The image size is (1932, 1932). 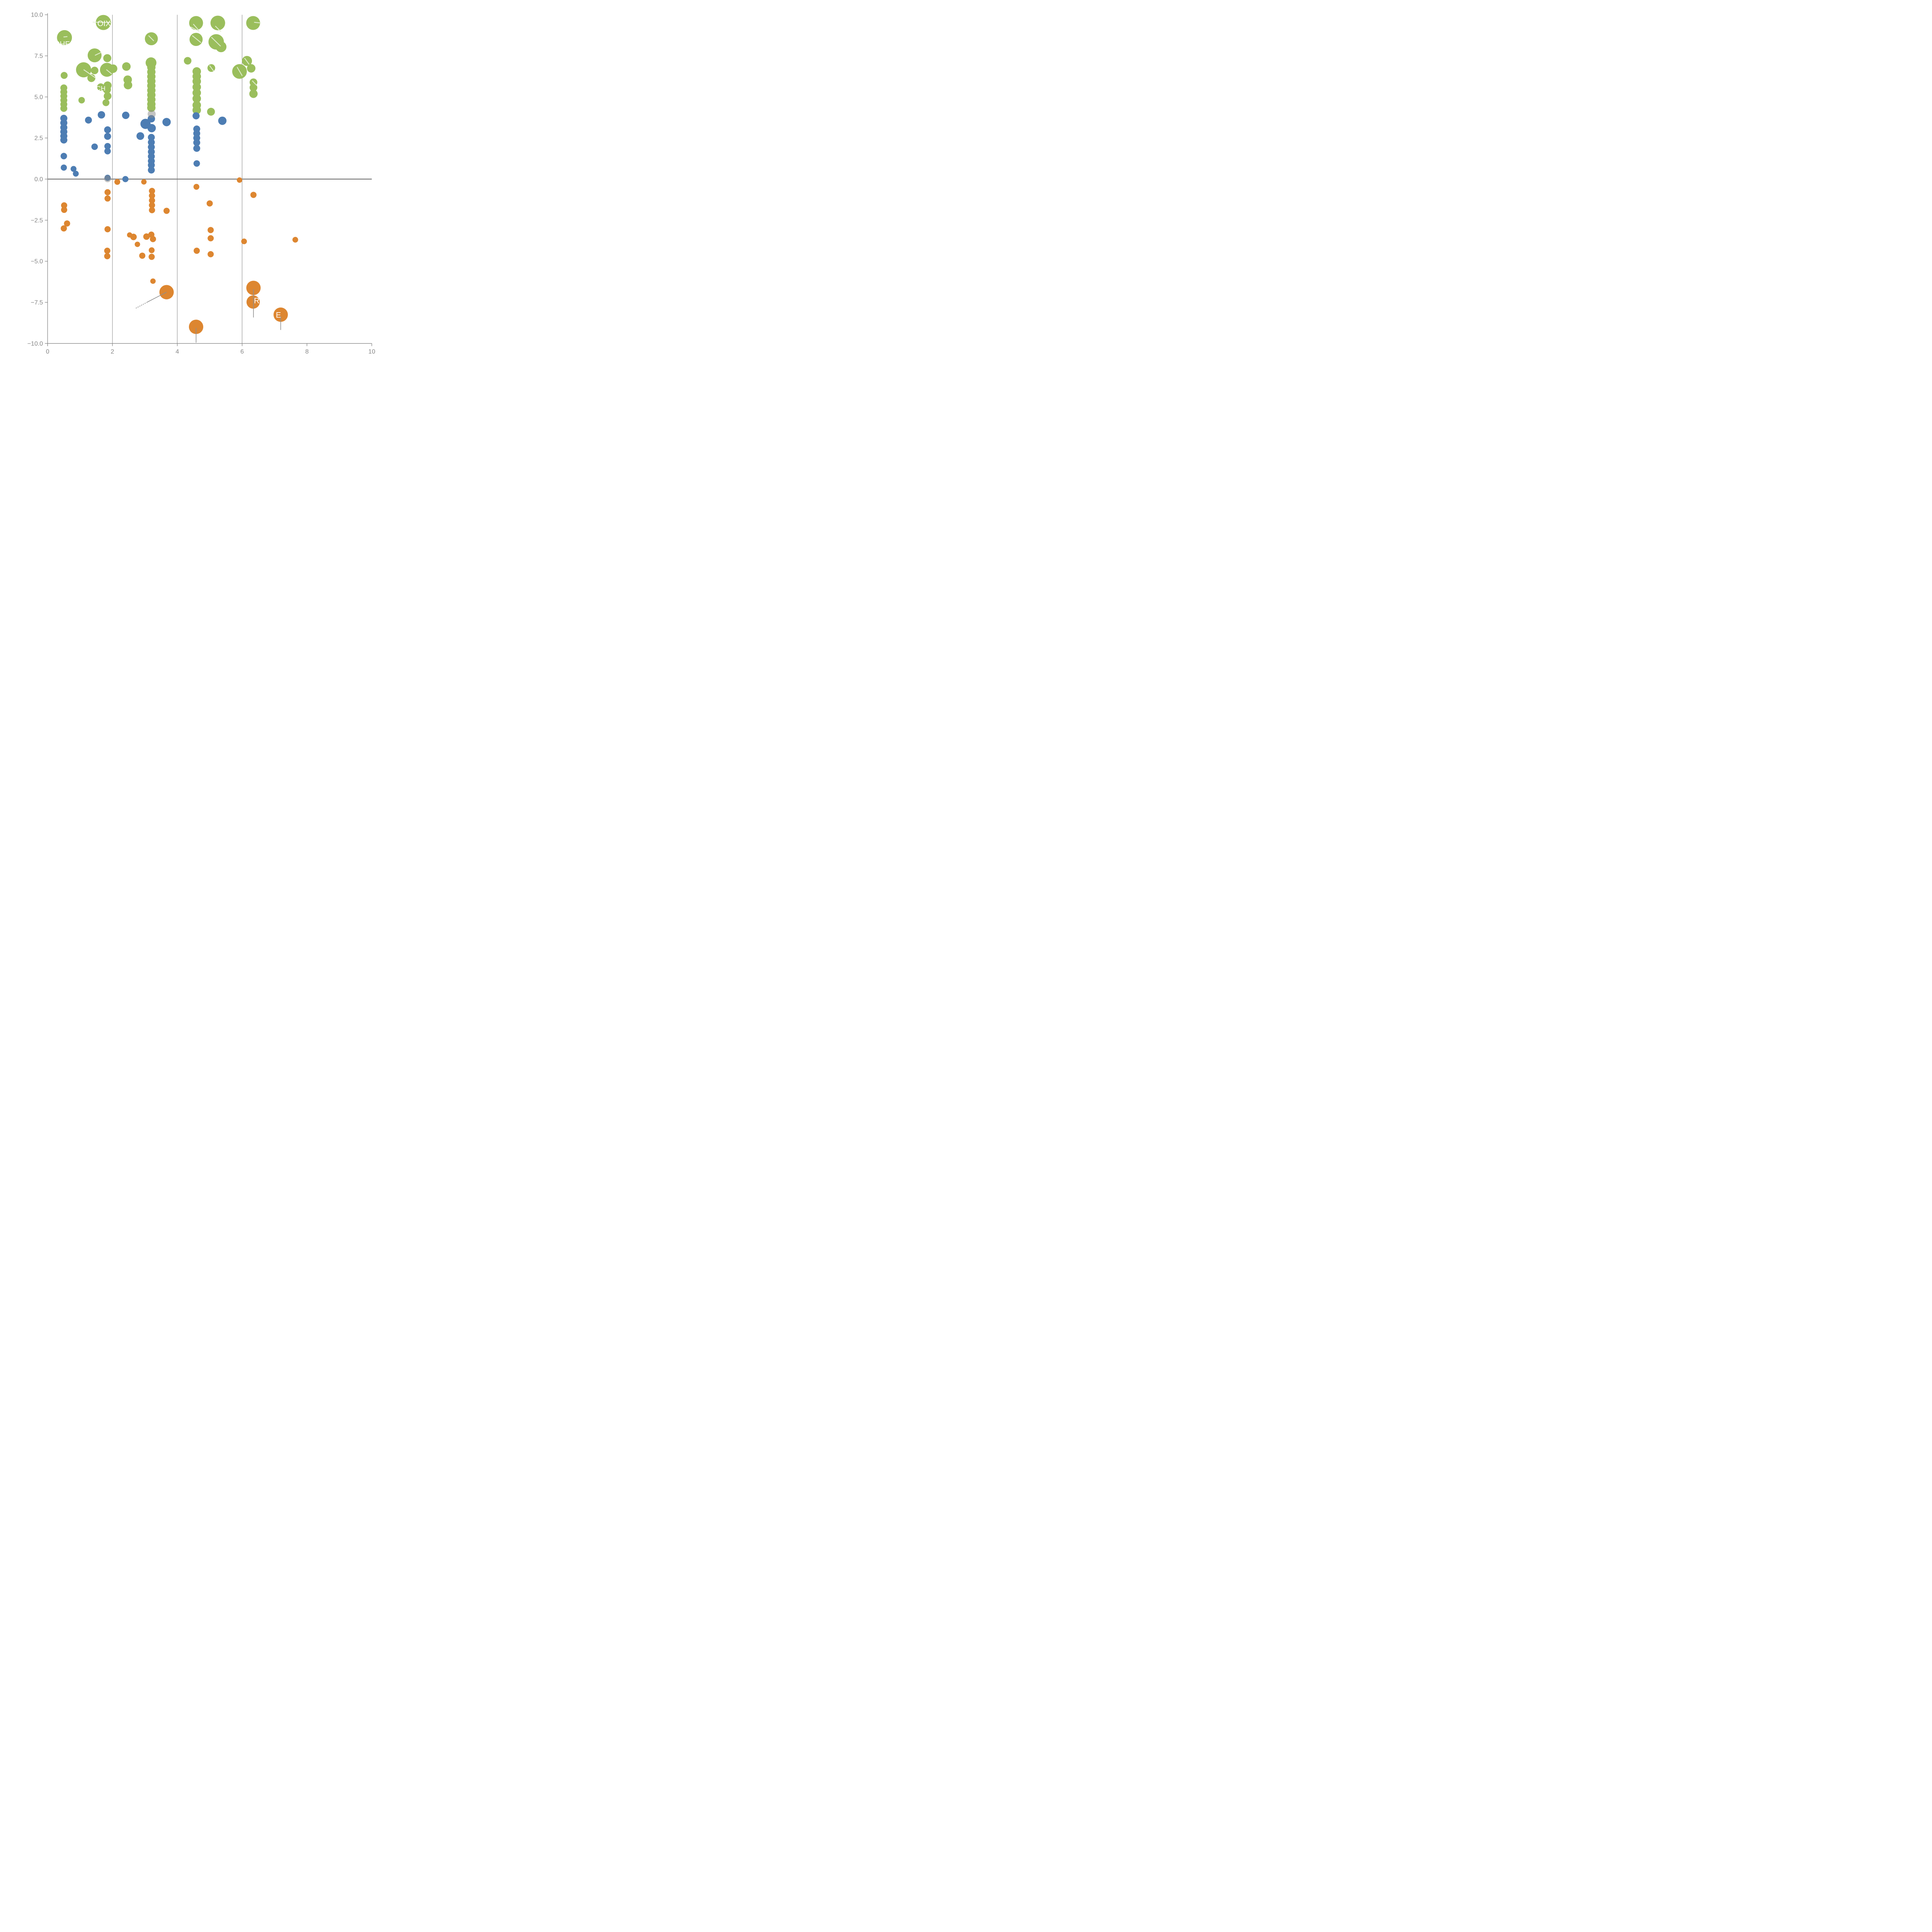 What do you see at coordinates (35, 344) in the screenshot?
I see `y-tick-label: −10.0` at bounding box center [35, 344].